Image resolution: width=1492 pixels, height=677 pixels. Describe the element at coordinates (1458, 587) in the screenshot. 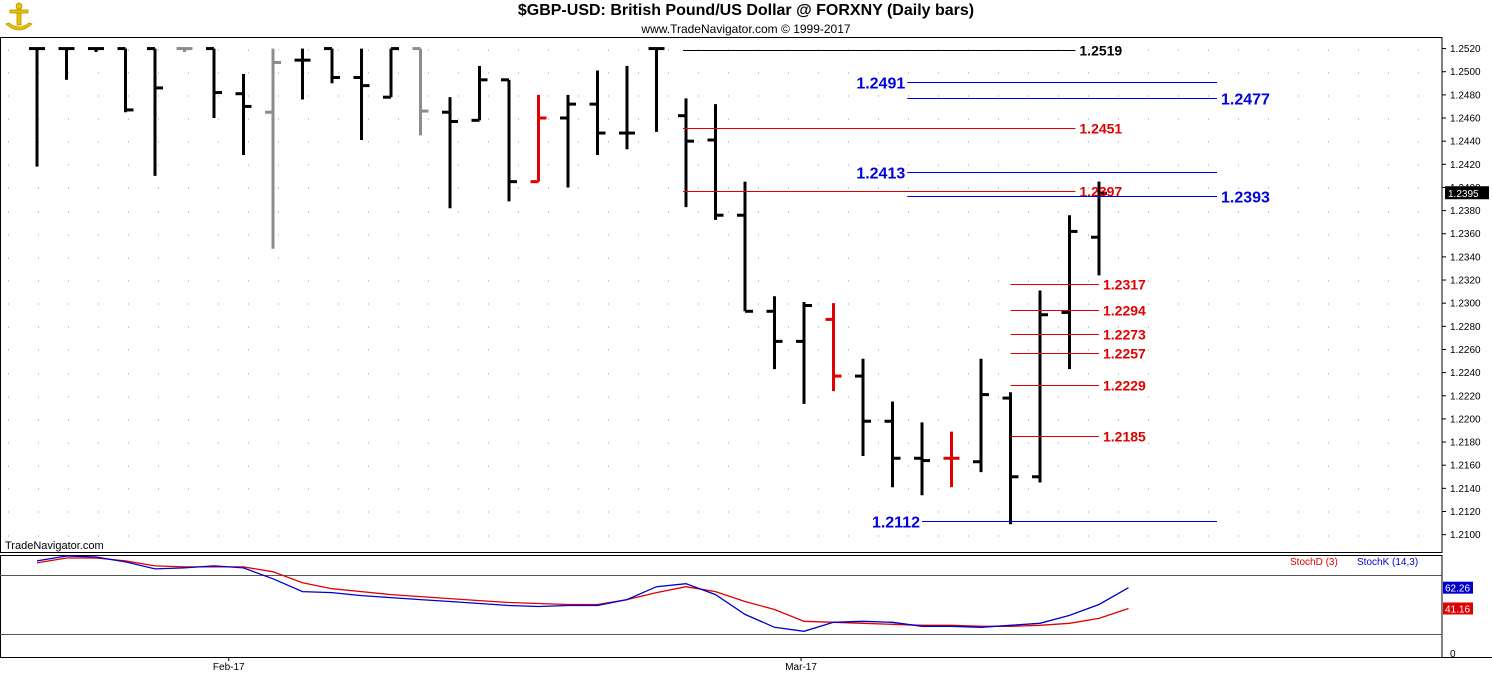

I see `stoch-last-box` at that location.